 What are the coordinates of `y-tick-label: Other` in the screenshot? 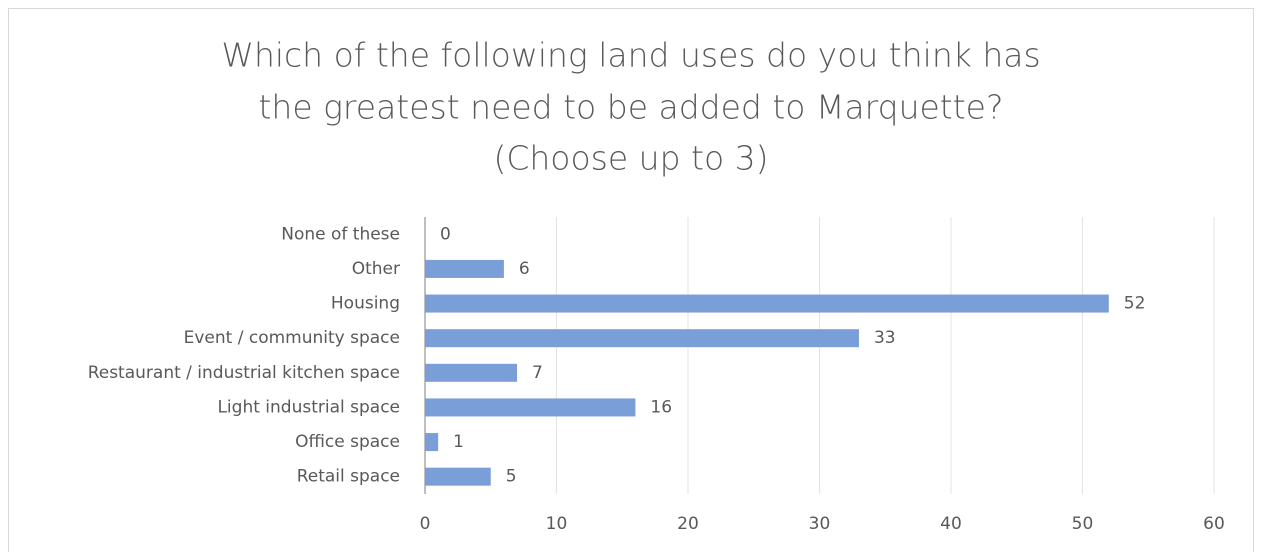 It's located at (376, 269).